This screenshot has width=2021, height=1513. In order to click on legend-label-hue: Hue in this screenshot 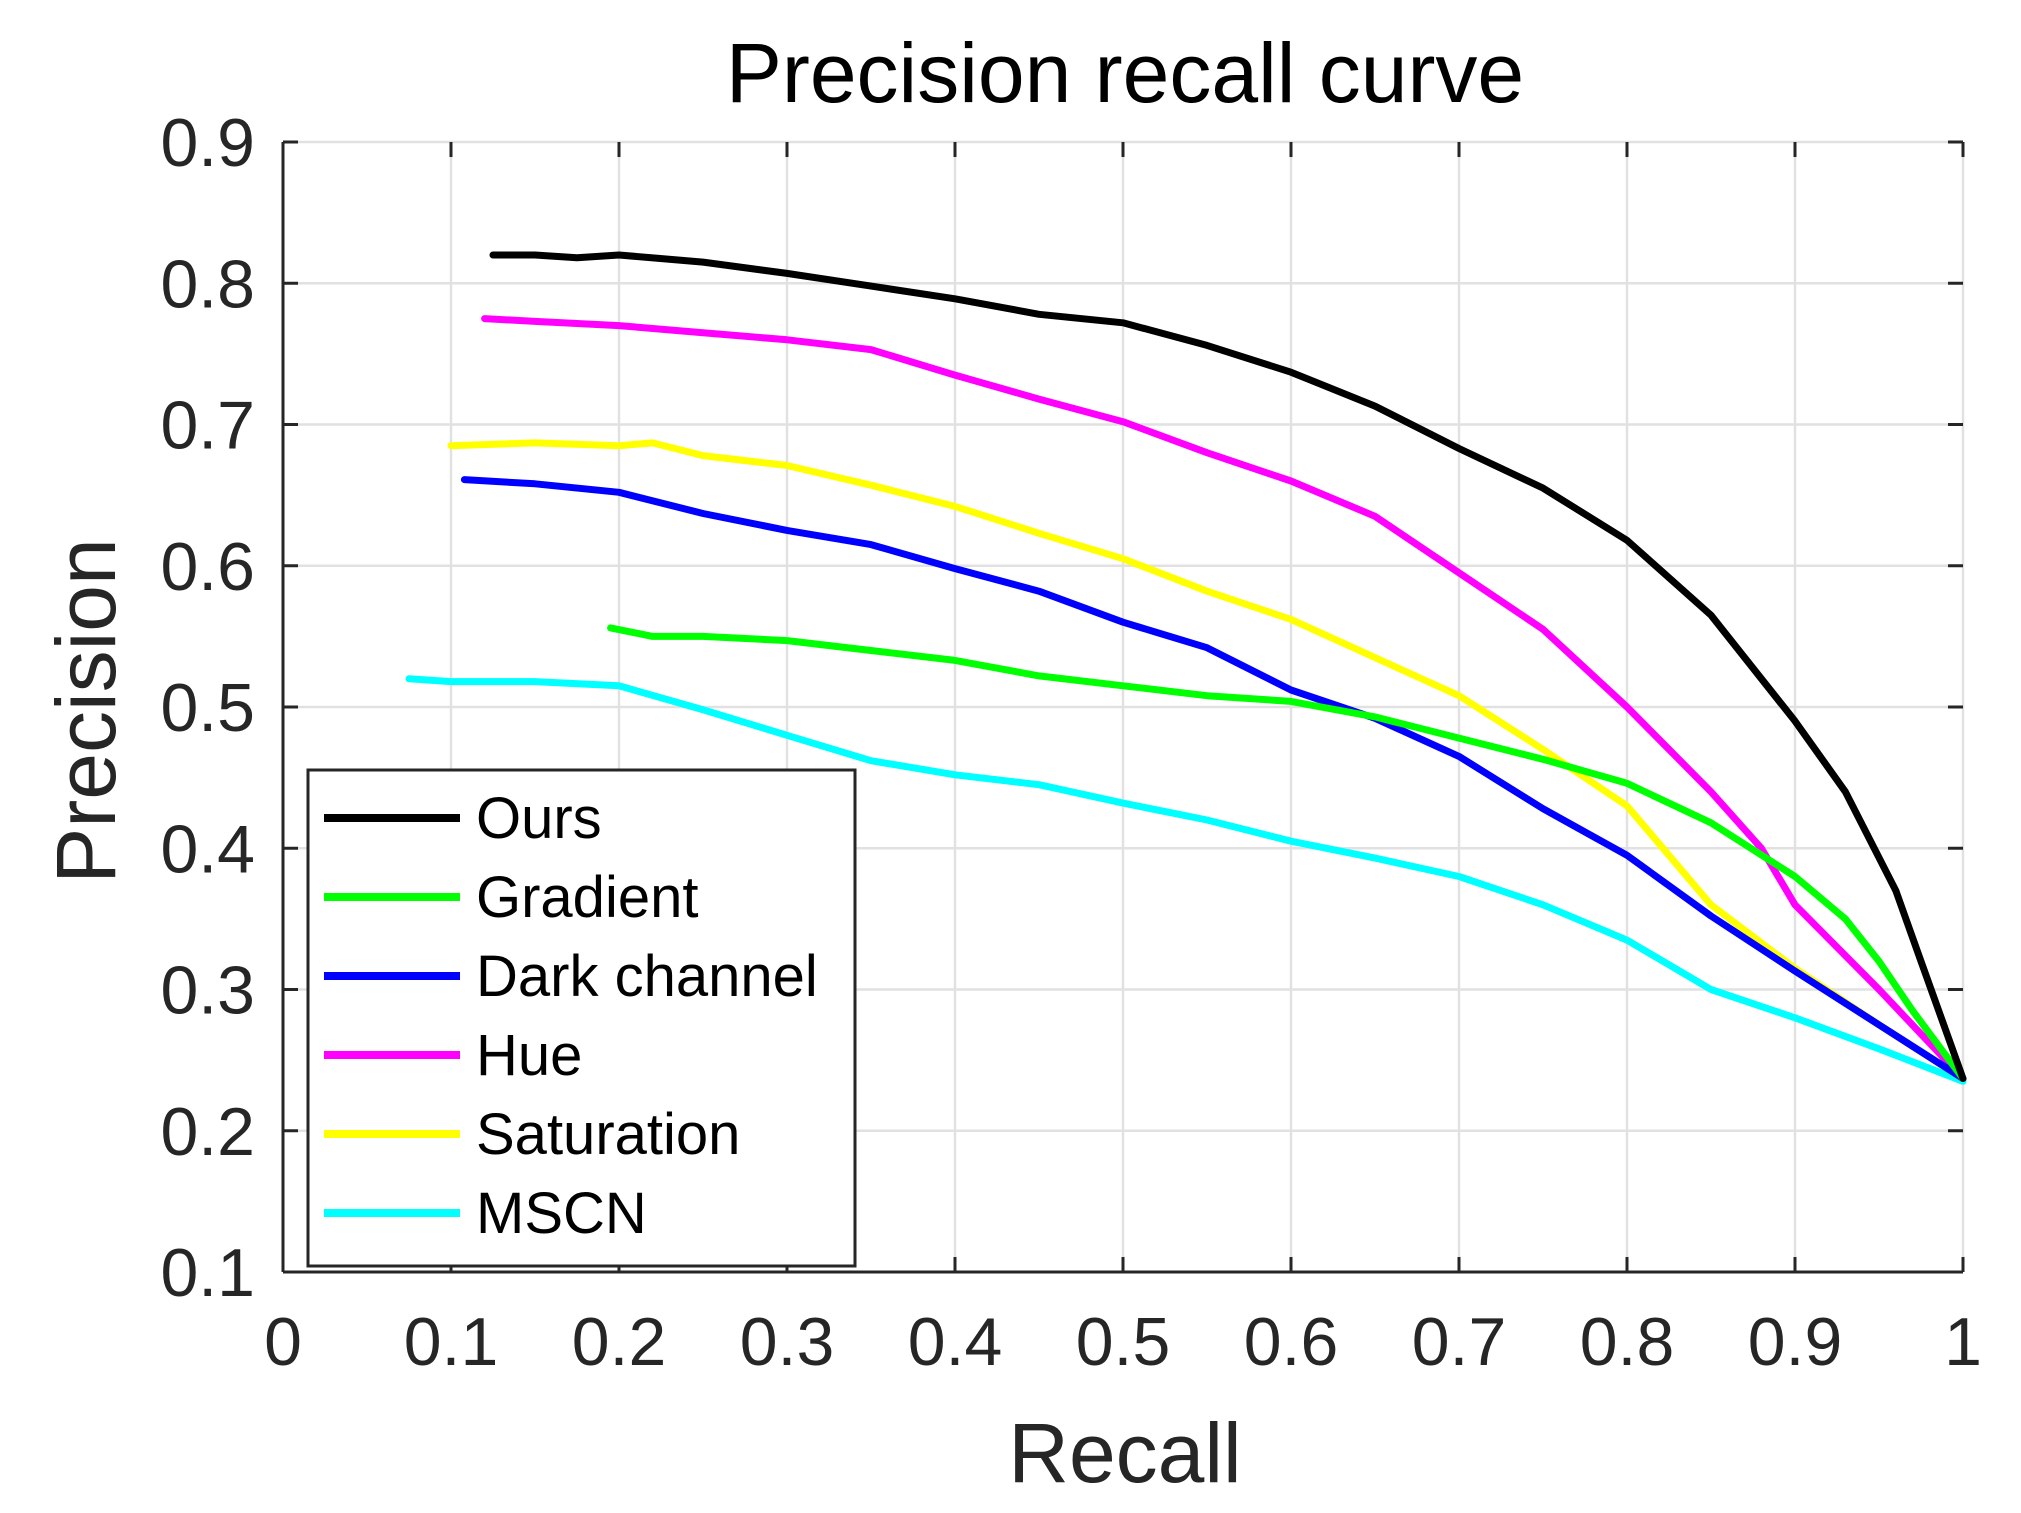, I will do `click(529, 1055)`.